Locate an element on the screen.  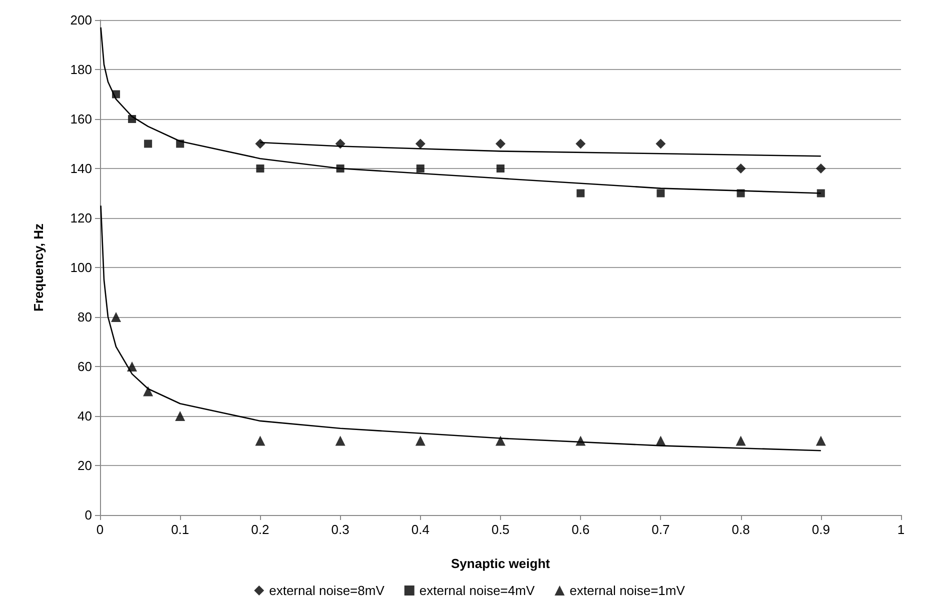
x-tick-label: 0 is located at coordinates (100, 529).